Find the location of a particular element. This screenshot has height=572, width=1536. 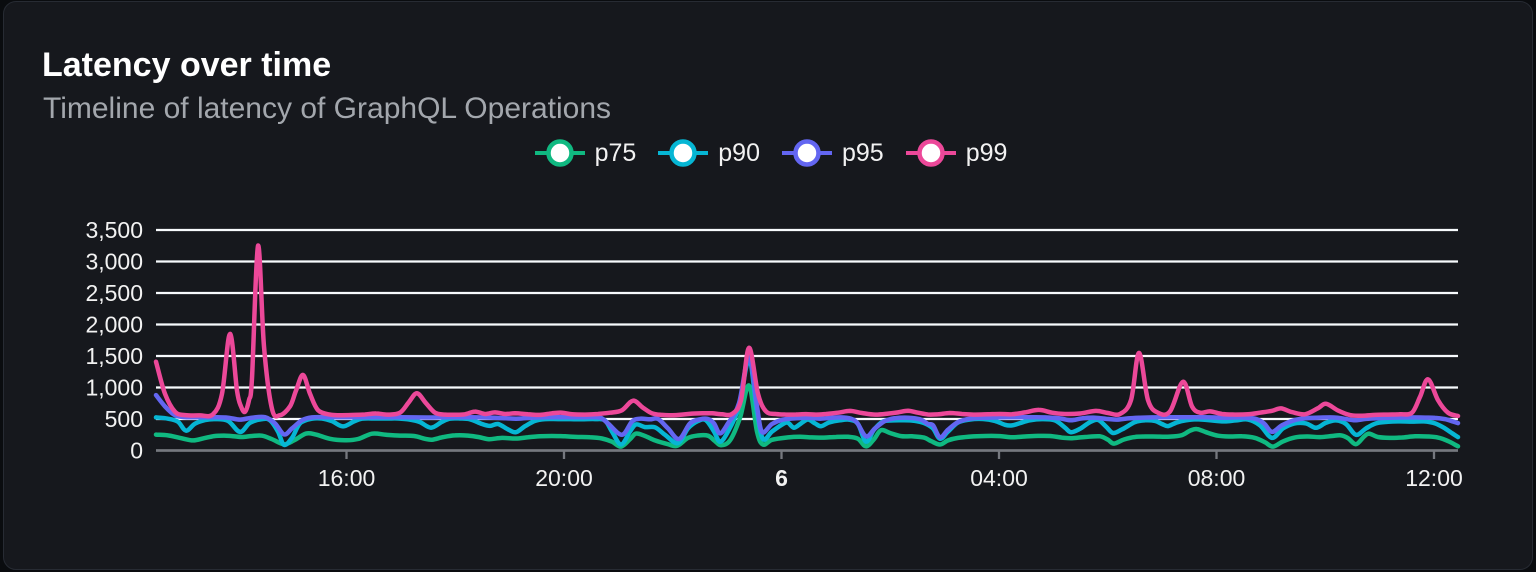

svg-text: 20:00 is located at coordinates (564, 478).